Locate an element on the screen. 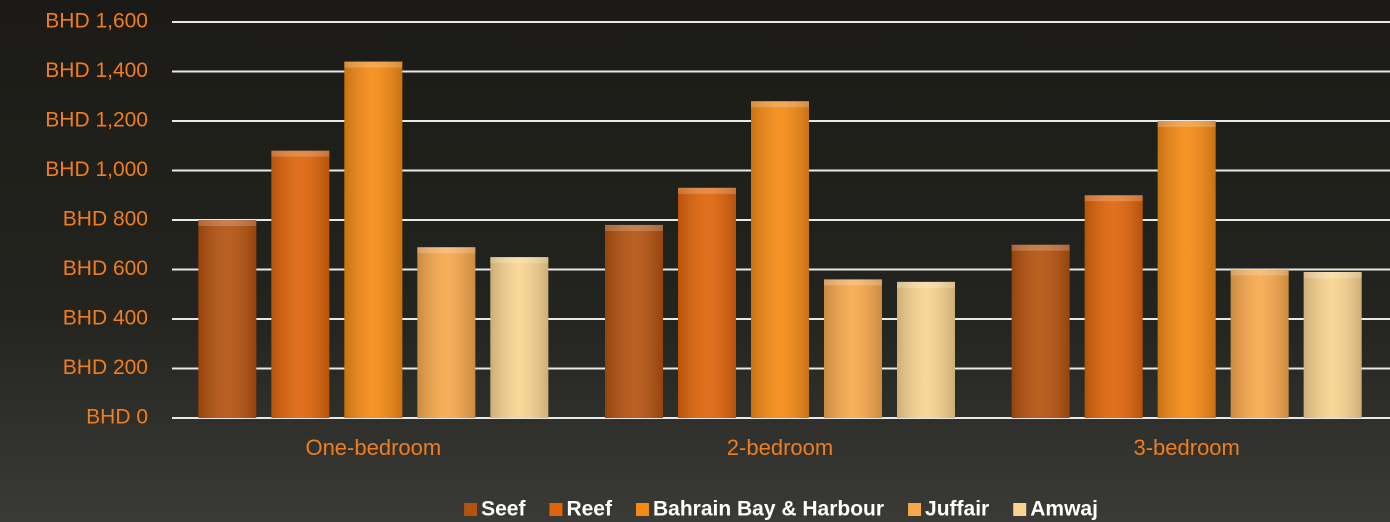  y-tick-label: BHD 0 is located at coordinates (117, 417).